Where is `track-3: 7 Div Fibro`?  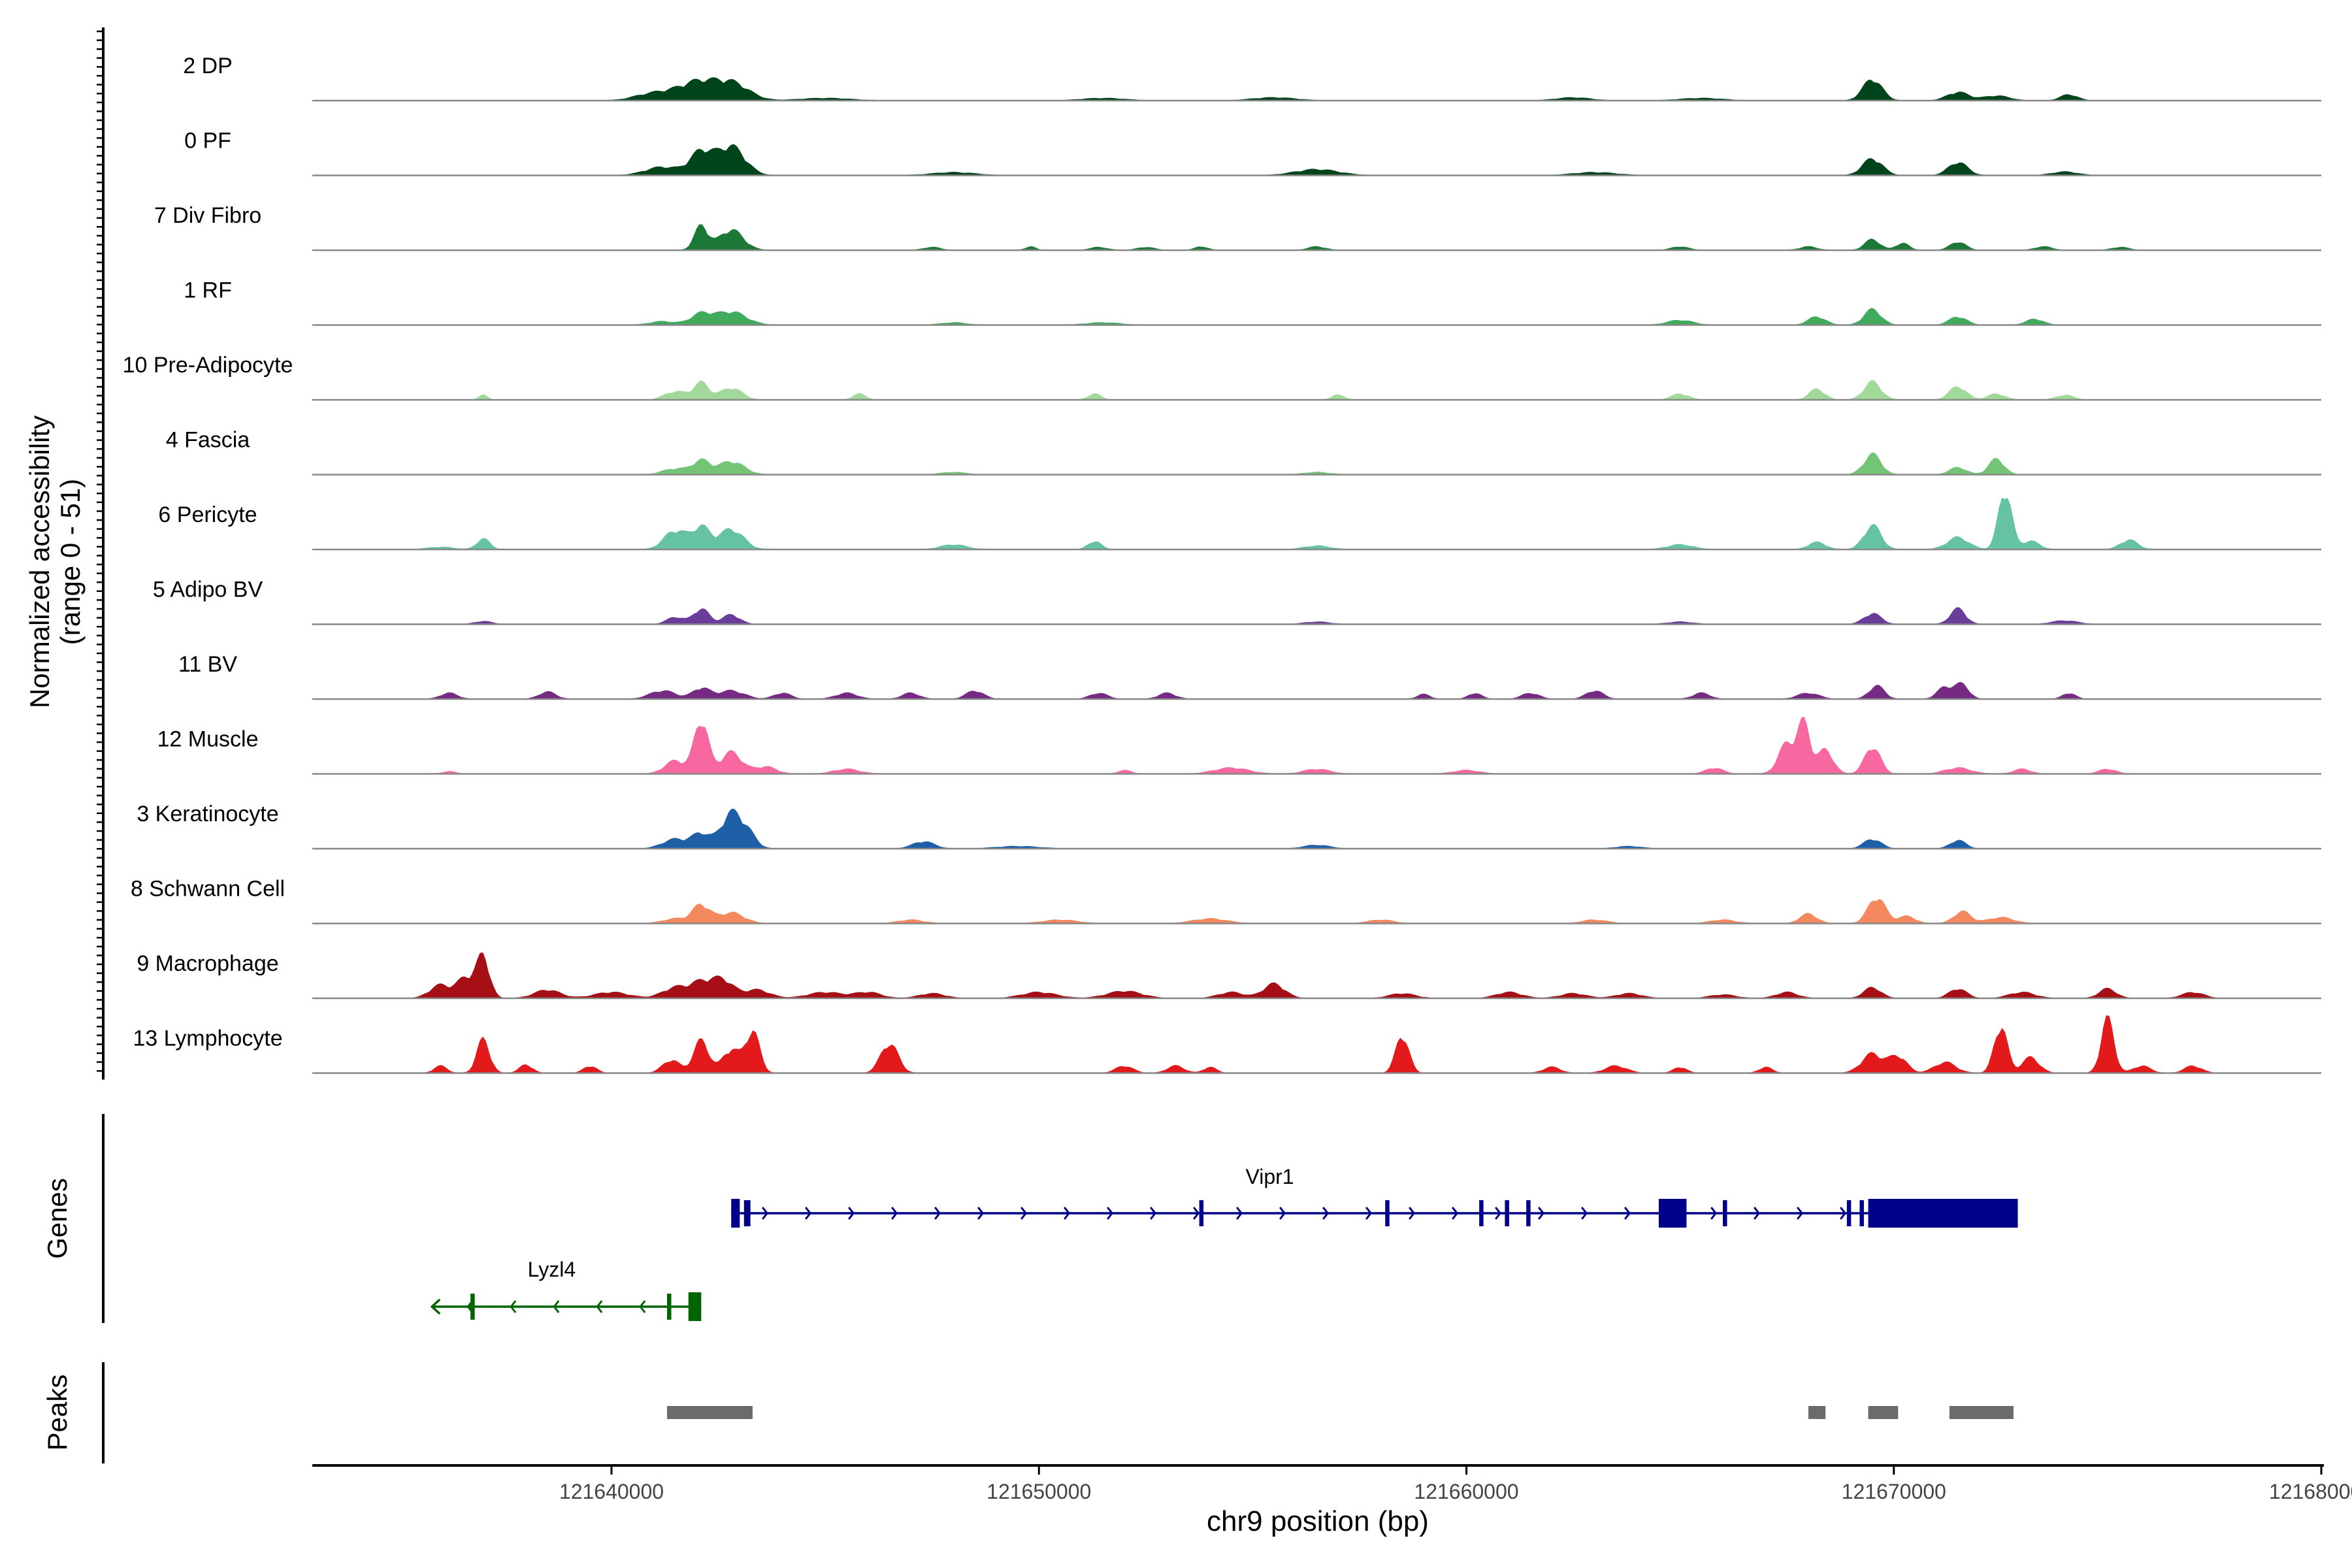
track-3: 7 Div Fibro is located at coordinates (1237, 227).